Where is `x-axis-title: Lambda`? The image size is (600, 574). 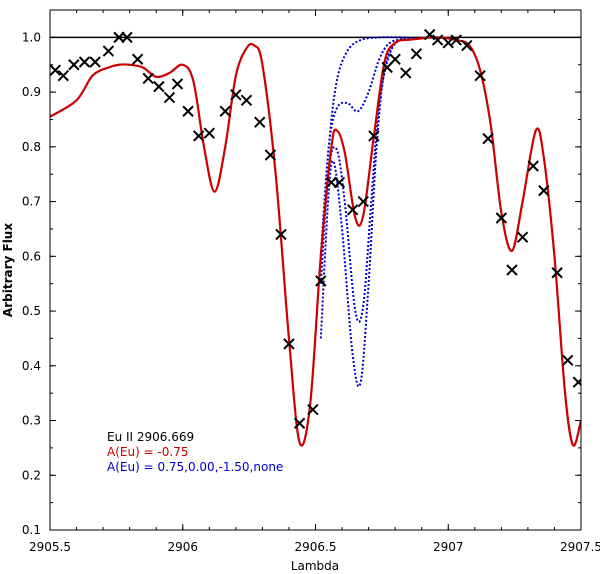 x-axis-title: Lambda is located at coordinates (315, 566).